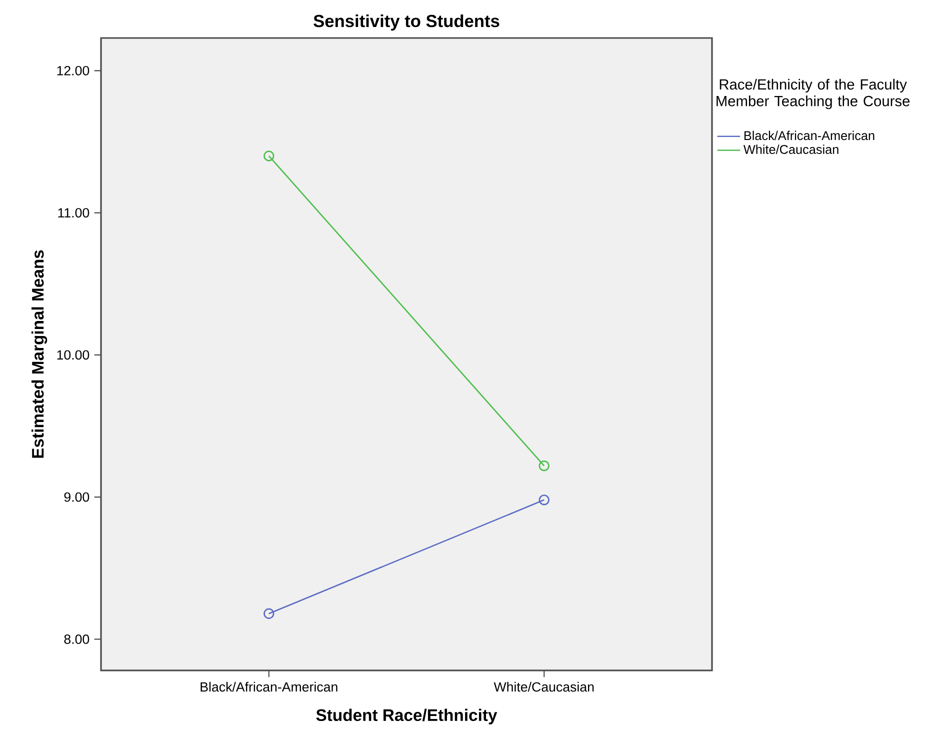  What do you see at coordinates (77, 639) in the screenshot?
I see `y-tick-label: 8.00` at bounding box center [77, 639].